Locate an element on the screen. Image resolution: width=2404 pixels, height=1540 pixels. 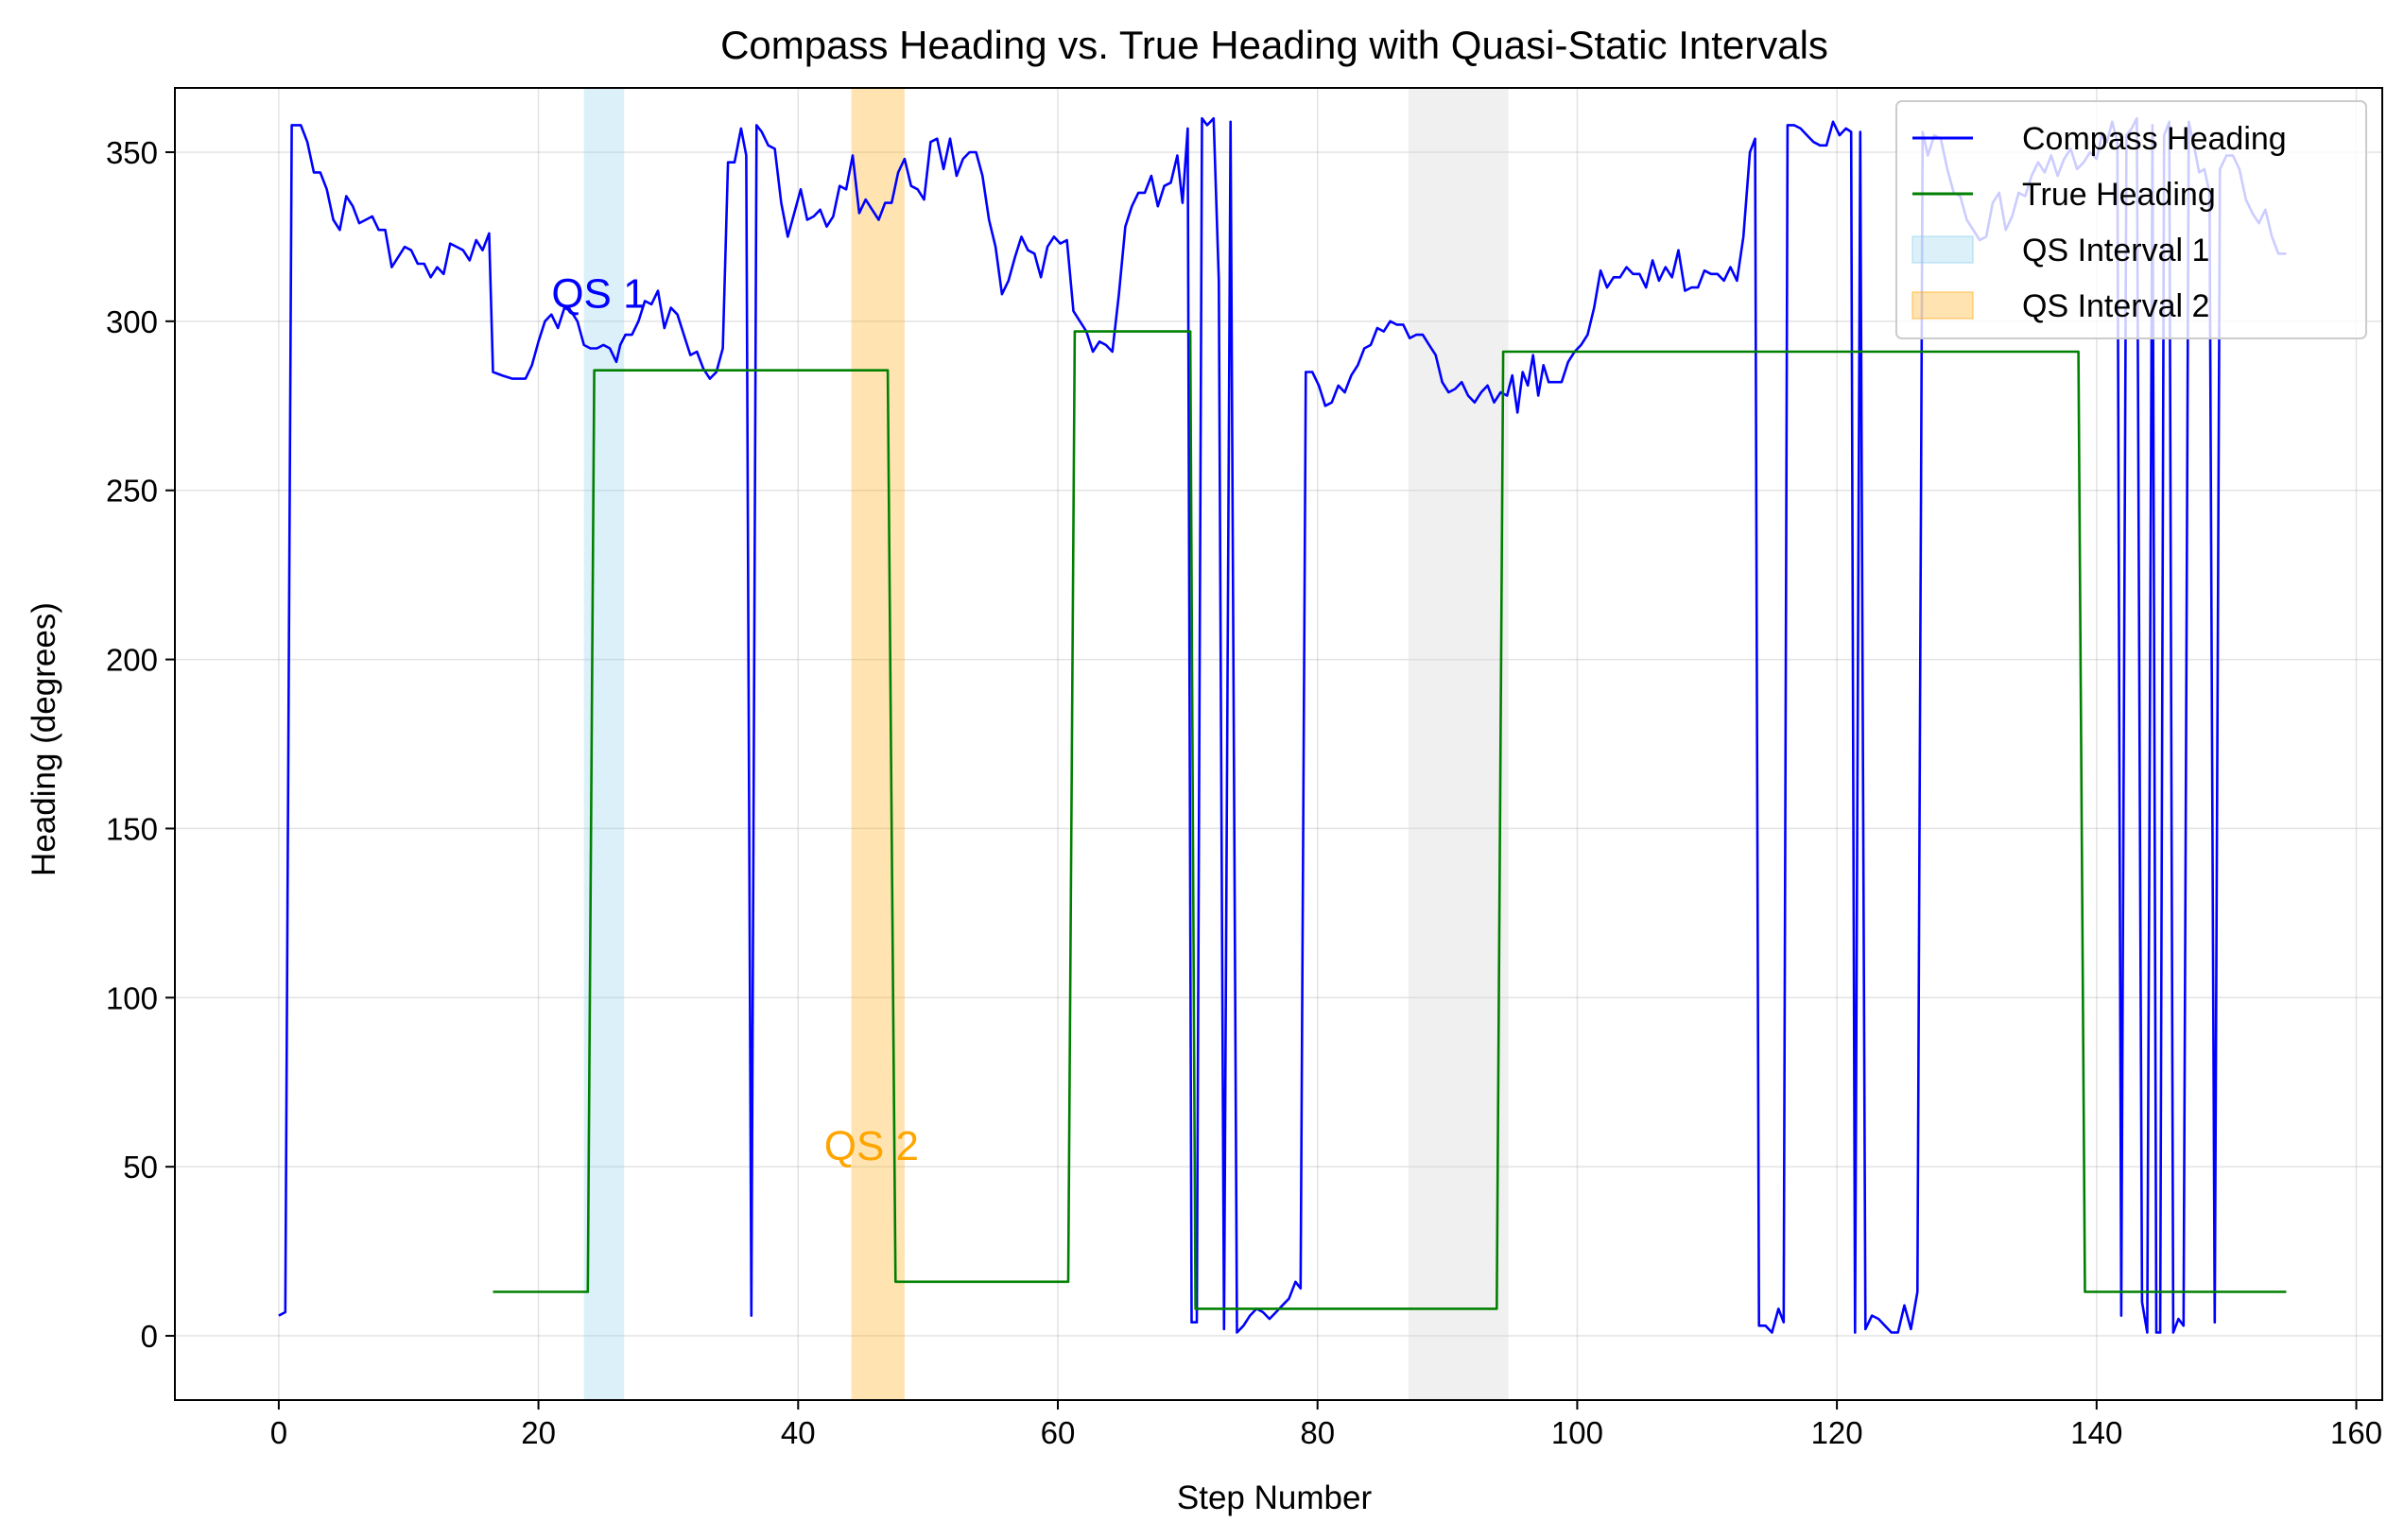
x-tick-label: 120 is located at coordinates (1837, 1432).